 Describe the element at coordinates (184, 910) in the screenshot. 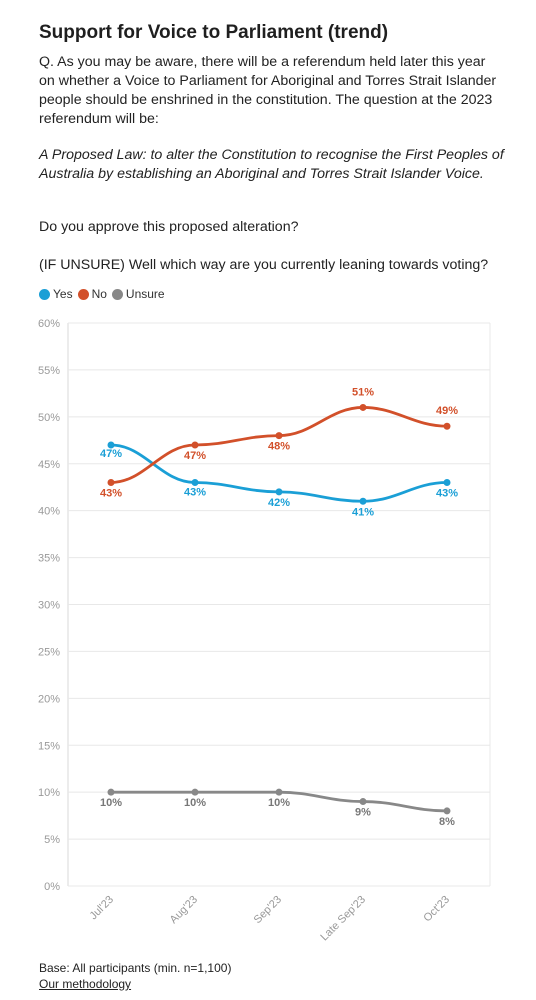

I see `x-tick-label: Aug'23` at that location.